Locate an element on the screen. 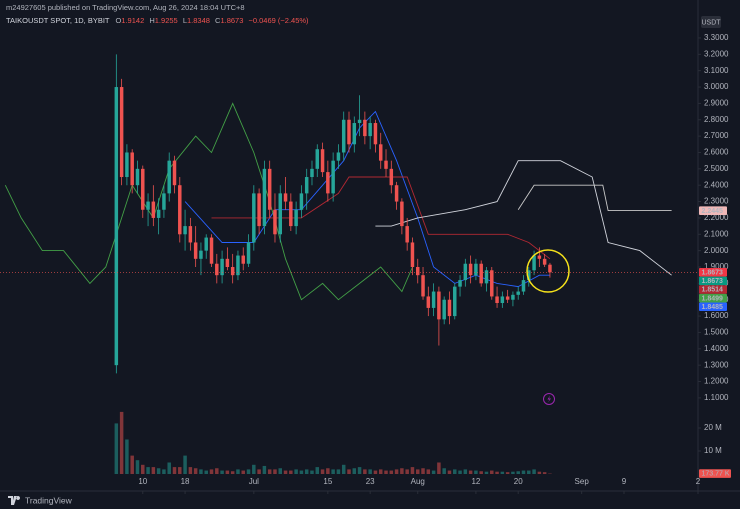 The height and width of the screenshot is (509, 740). legend-key: O is located at coordinates (118, 20).